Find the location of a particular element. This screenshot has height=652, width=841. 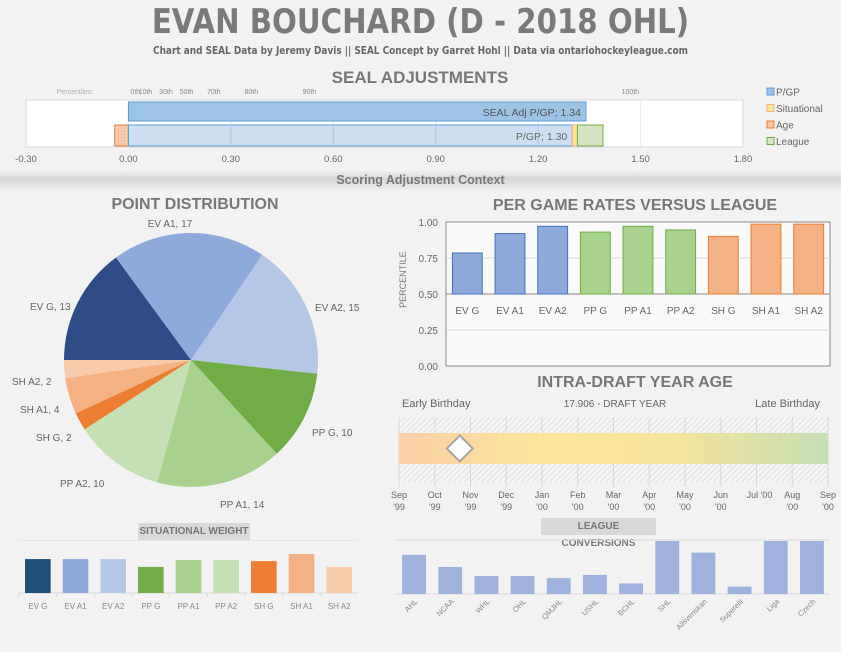

pergame-x-label: SH G is located at coordinates (723, 311).